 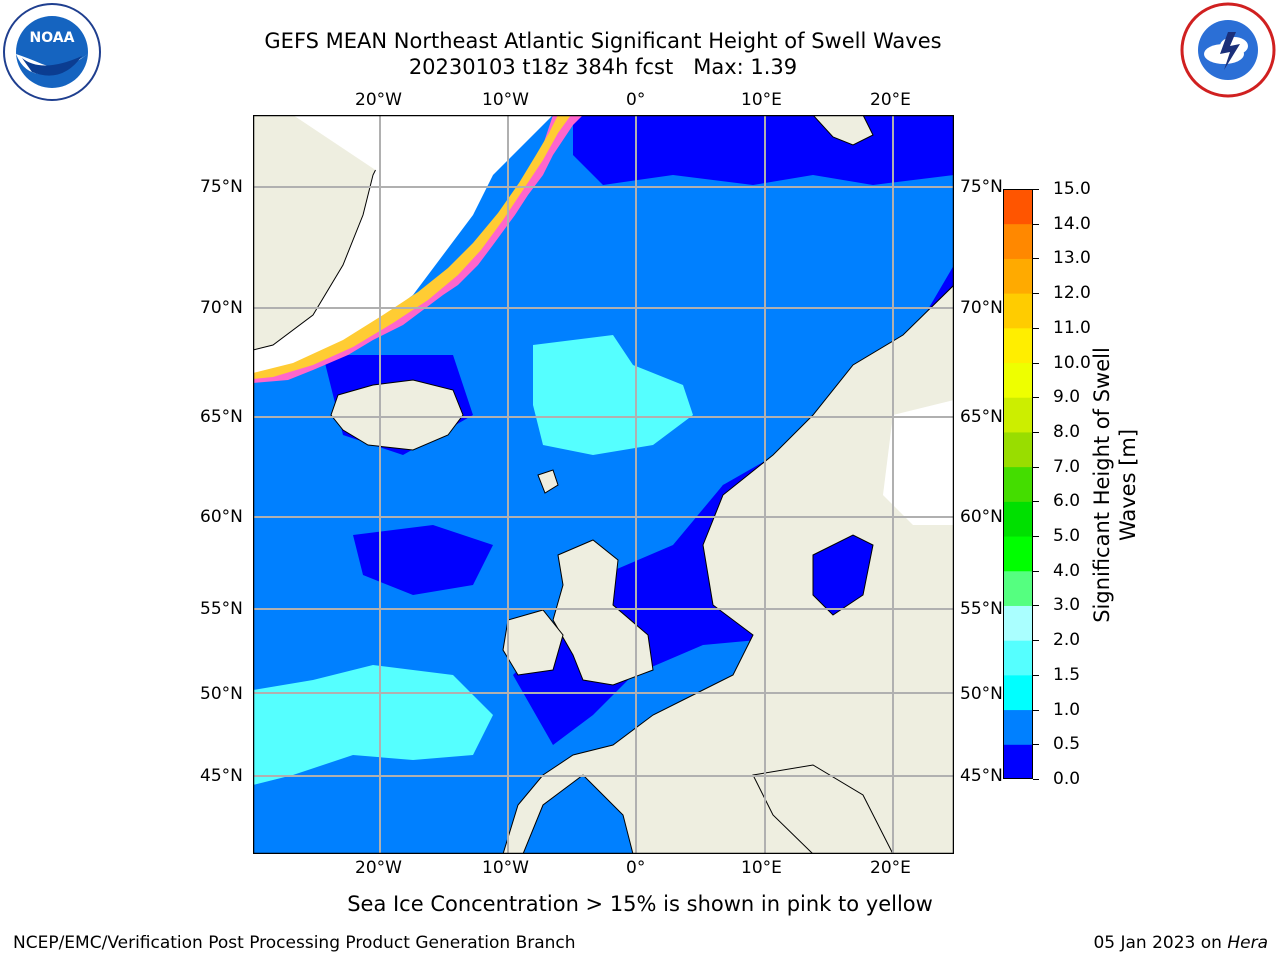 What do you see at coordinates (1067, 744) in the screenshot?
I see `colorbar-tick-label: 0.5` at bounding box center [1067, 744].